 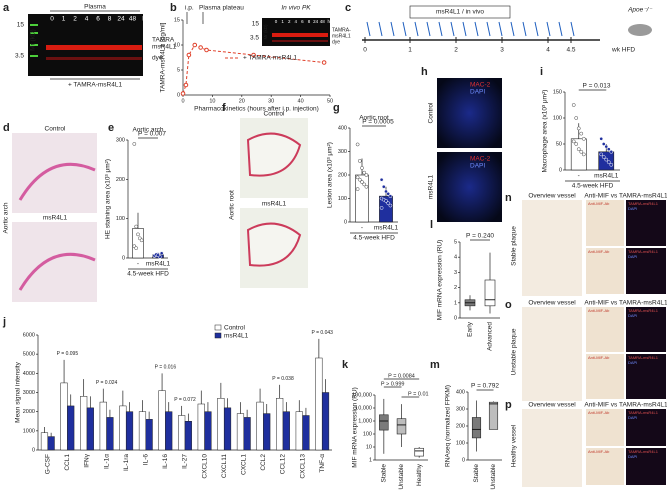 What do you see at coordinates (643, 451) in the screenshot?
I see `stain-label: TAMRA-msR4L1` at bounding box center [643, 451].